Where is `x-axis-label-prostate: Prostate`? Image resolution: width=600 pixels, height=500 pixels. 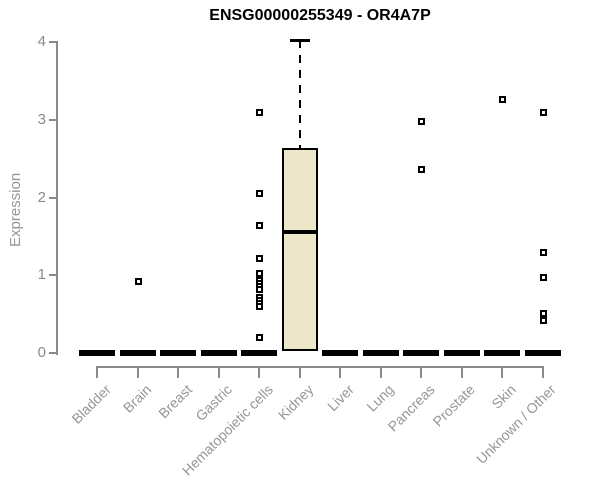
x-axis-label-prostate: Prostate is located at coordinates (454, 405).